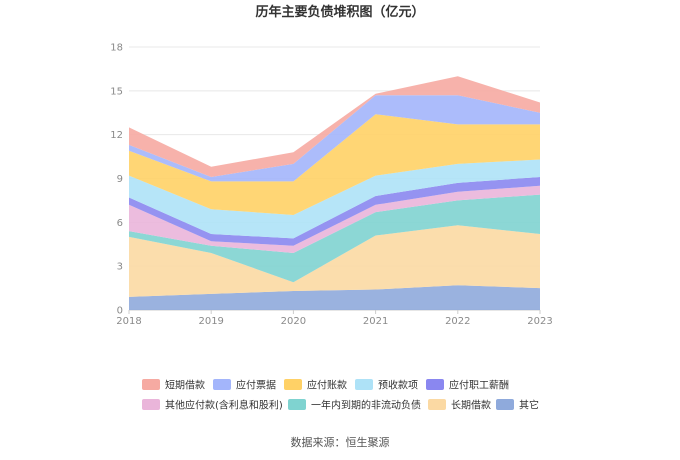 The image size is (680, 460). What do you see at coordinates (340, 442) in the screenshot?
I see `data-source-note: 数据来源：恒生聚源` at bounding box center [340, 442].